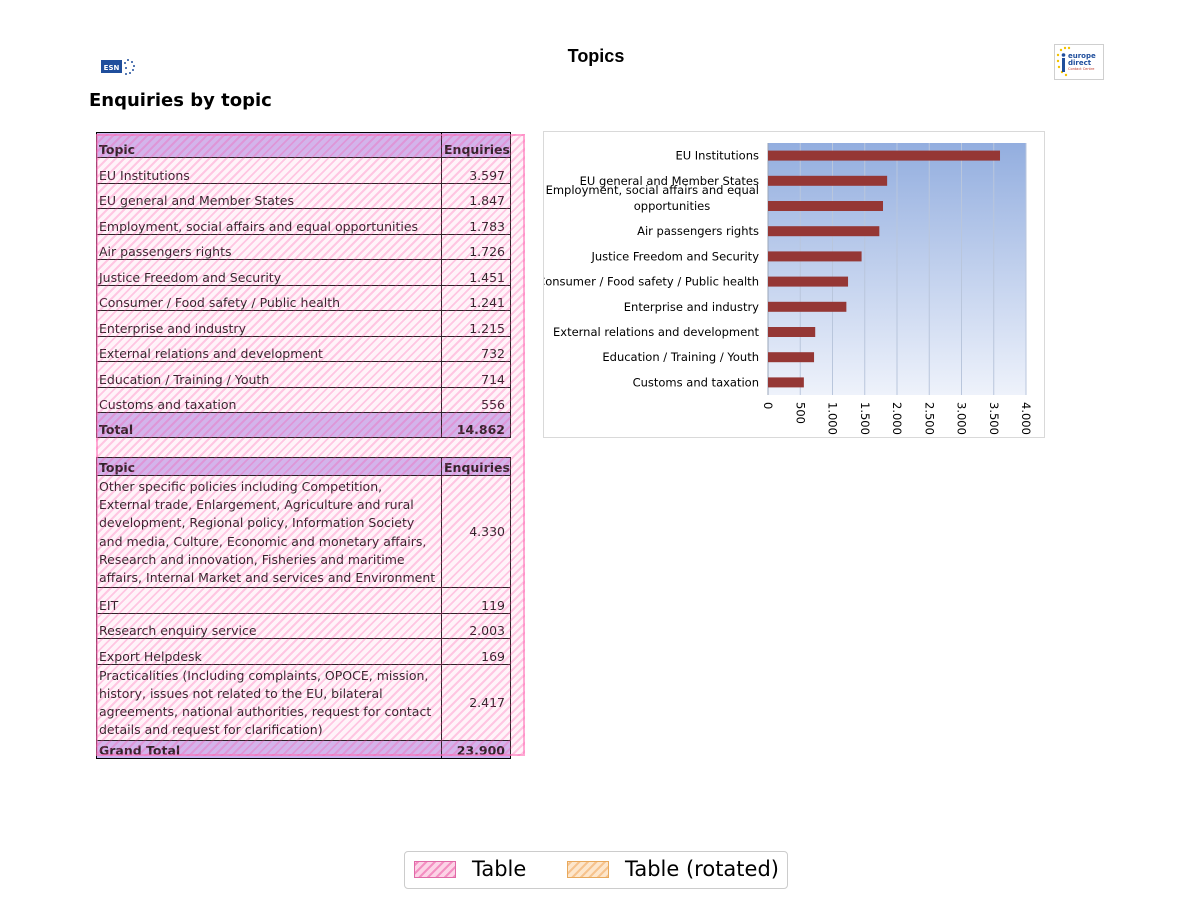  I want to click on enquiries-cell: 1.451, so click(476, 272).